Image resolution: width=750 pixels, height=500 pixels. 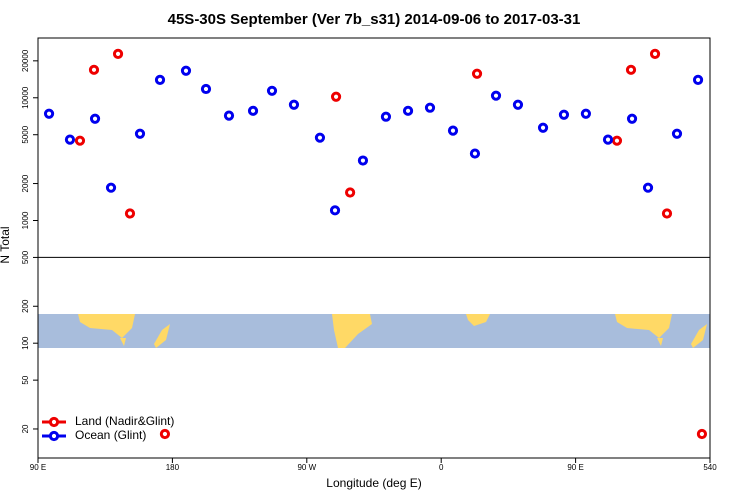 What do you see at coordinates (25, 97) in the screenshot?
I see `y-tick-label: 10000` at bounding box center [25, 97].